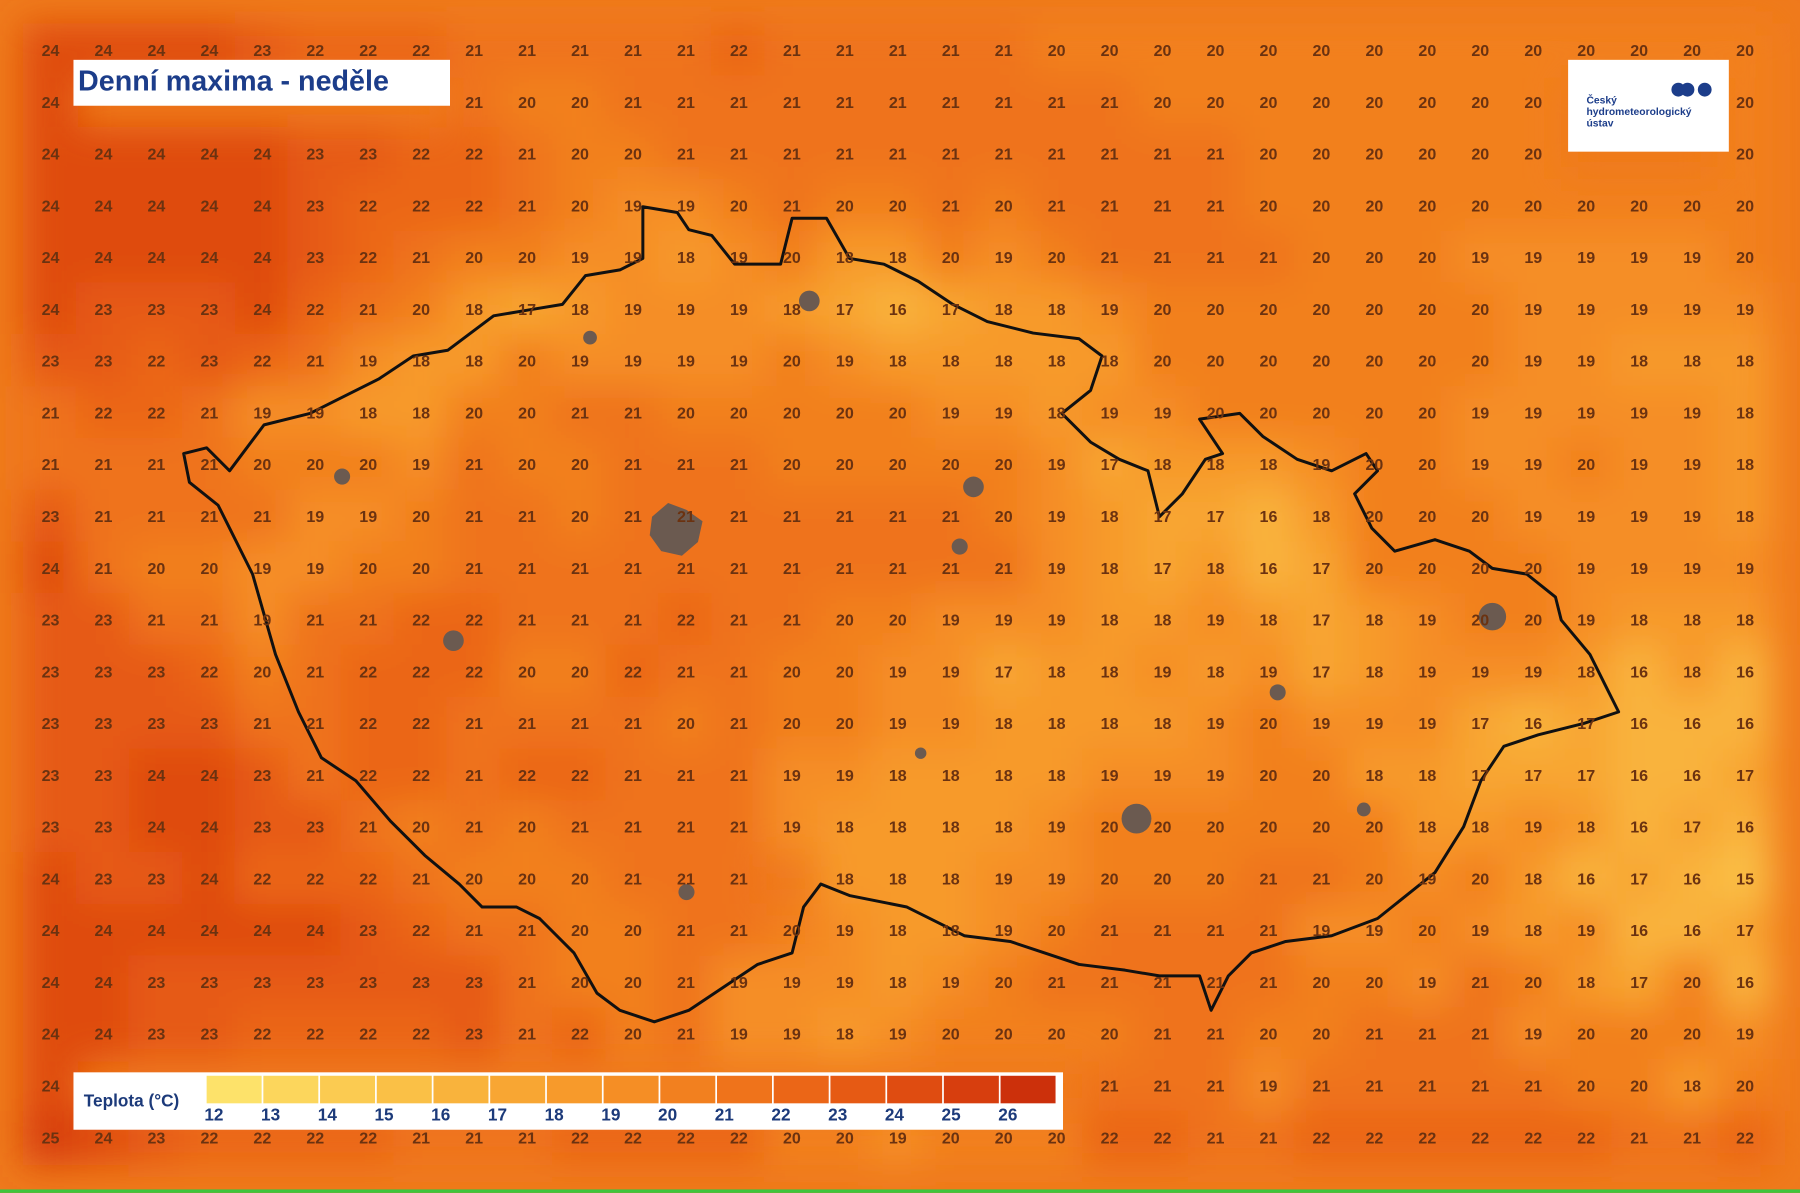 The image size is (1800, 1193). What do you see at coordinates (1745, 1138) in the screenshot?
I see `temperature-value: 22` at bounding box center [1745, 1138].